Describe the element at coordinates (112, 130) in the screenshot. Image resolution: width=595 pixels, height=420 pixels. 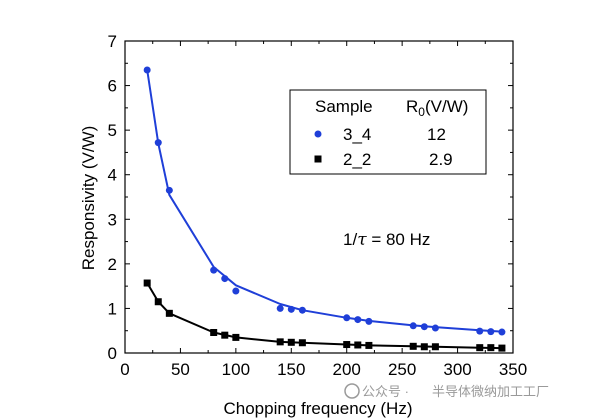
I see `y-tick-label: 5` at that location.